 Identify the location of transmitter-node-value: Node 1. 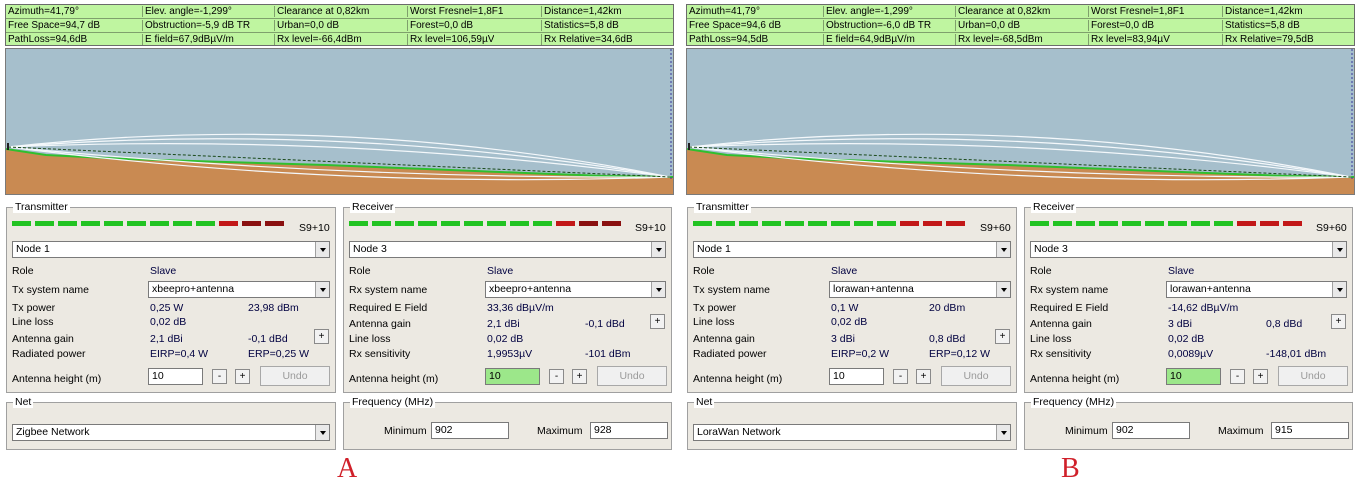
(714, 249).